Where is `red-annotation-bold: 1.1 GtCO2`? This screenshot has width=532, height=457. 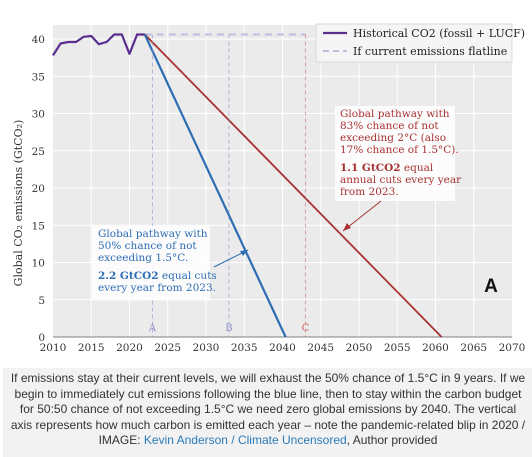 red-annotation-bold: 1.1 GtCO2 is located at coordinates (370, 168).